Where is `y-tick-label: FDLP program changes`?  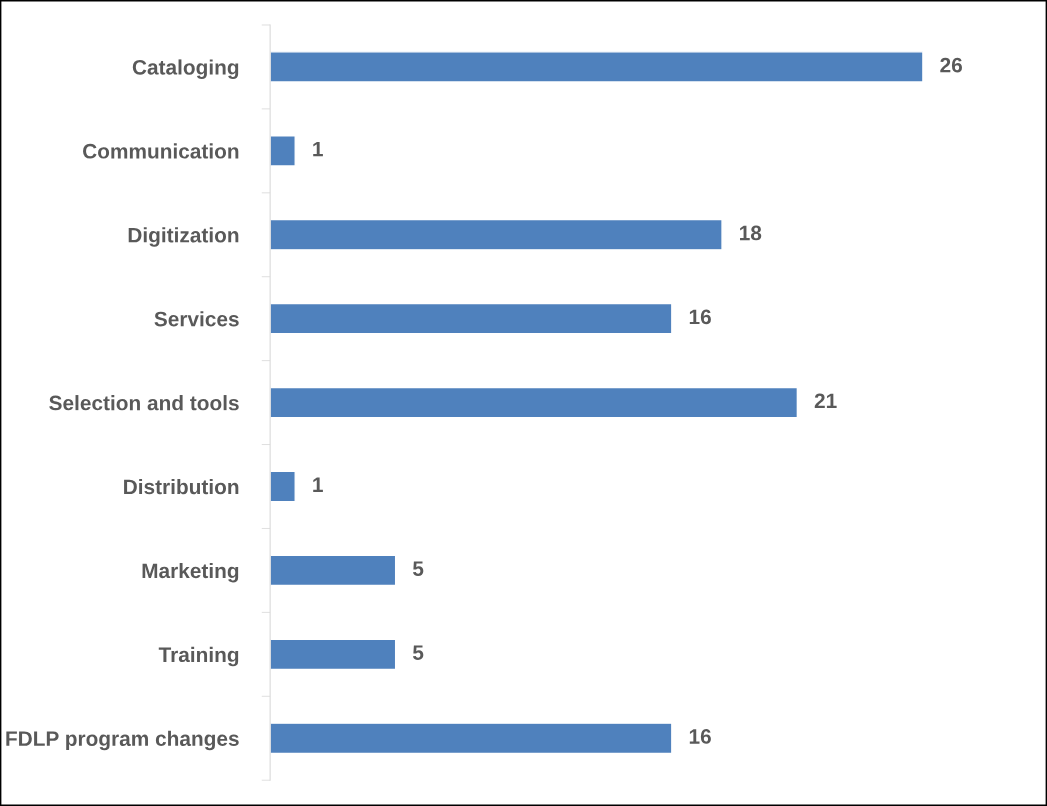
y-tick-label: FDLP program changes is located at coordinates (122, 740).